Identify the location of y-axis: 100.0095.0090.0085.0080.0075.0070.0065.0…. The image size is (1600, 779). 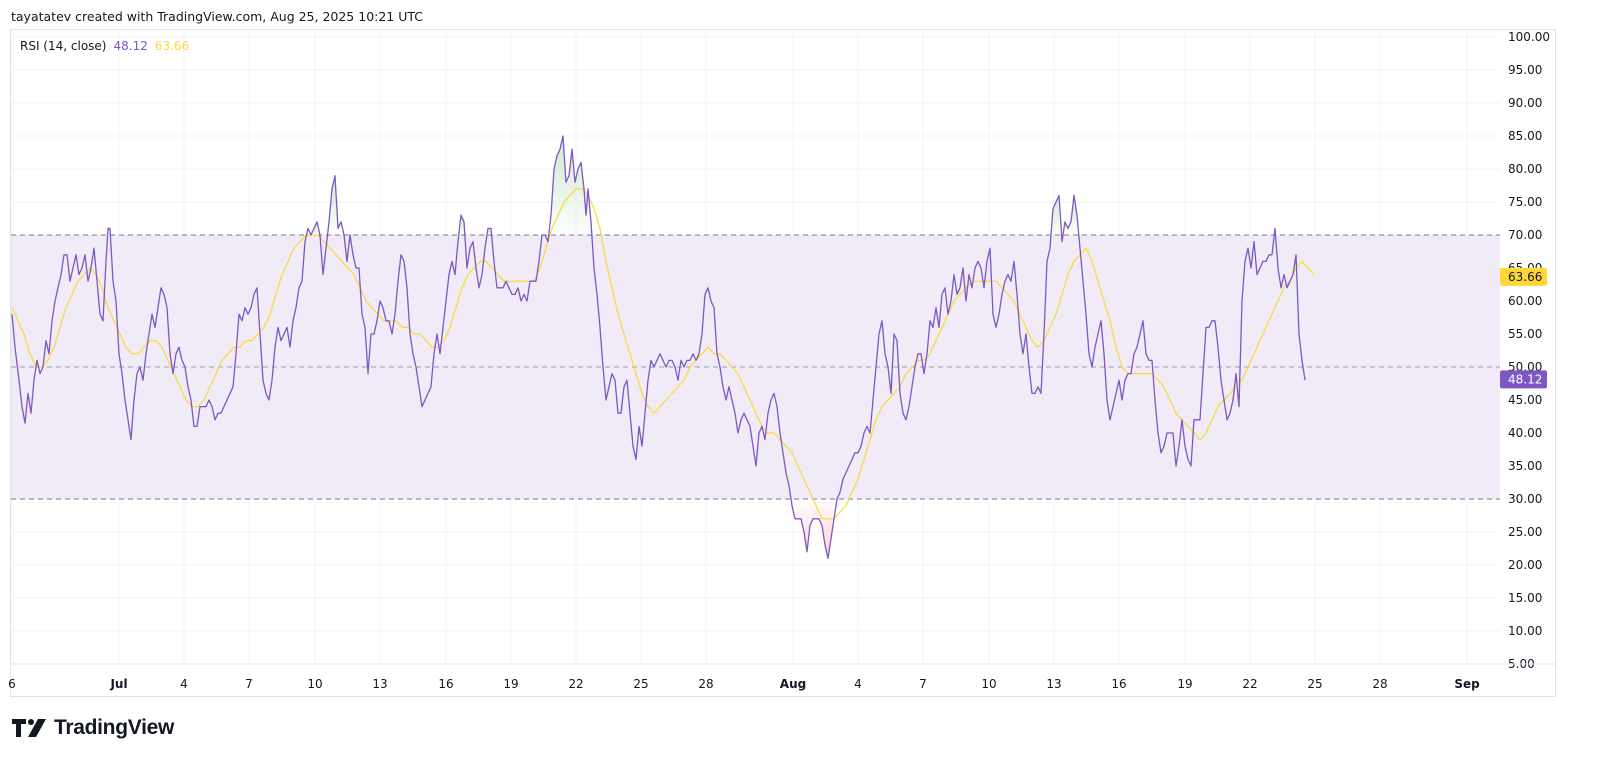
(1529, 350).